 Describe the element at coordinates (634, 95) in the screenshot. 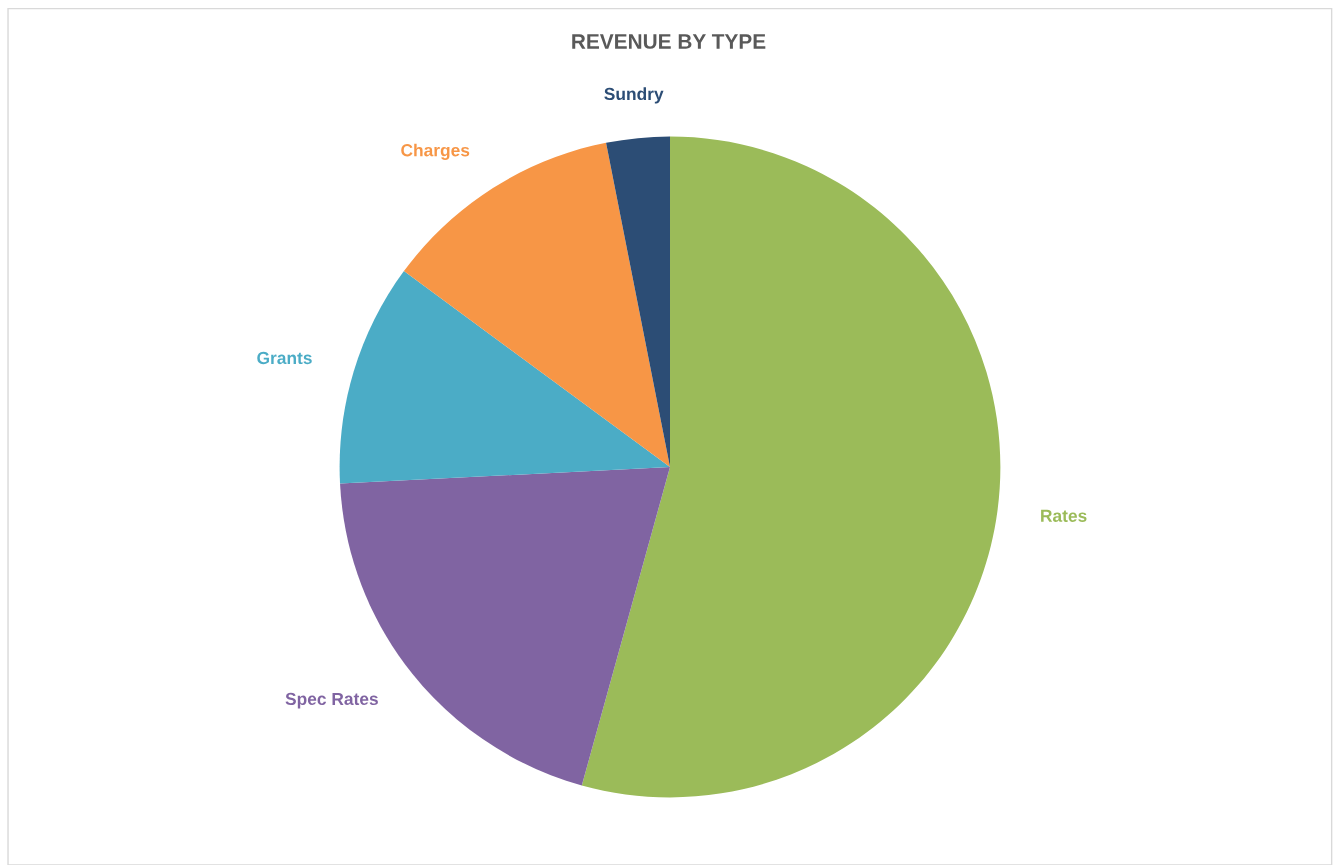

I see `slice-label: Sundry` at that location.